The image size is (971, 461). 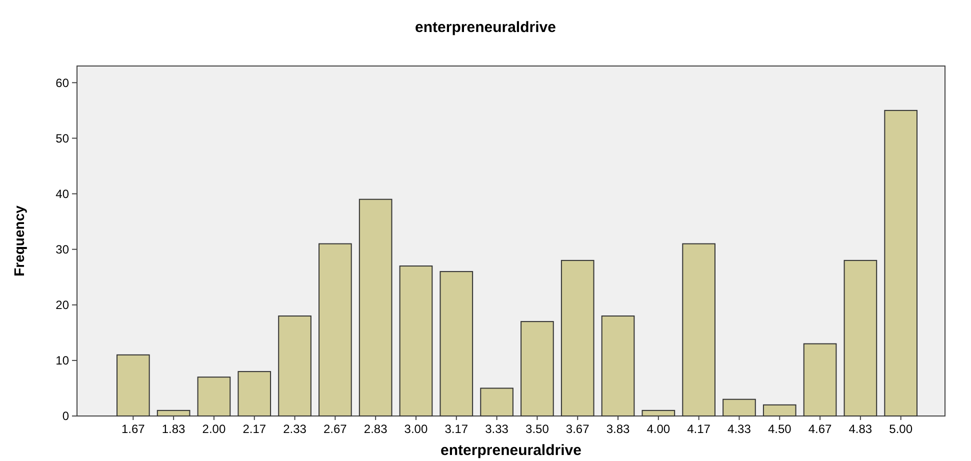 I want to click on x-tick-label: 2.17, so click(x=254, y=429).